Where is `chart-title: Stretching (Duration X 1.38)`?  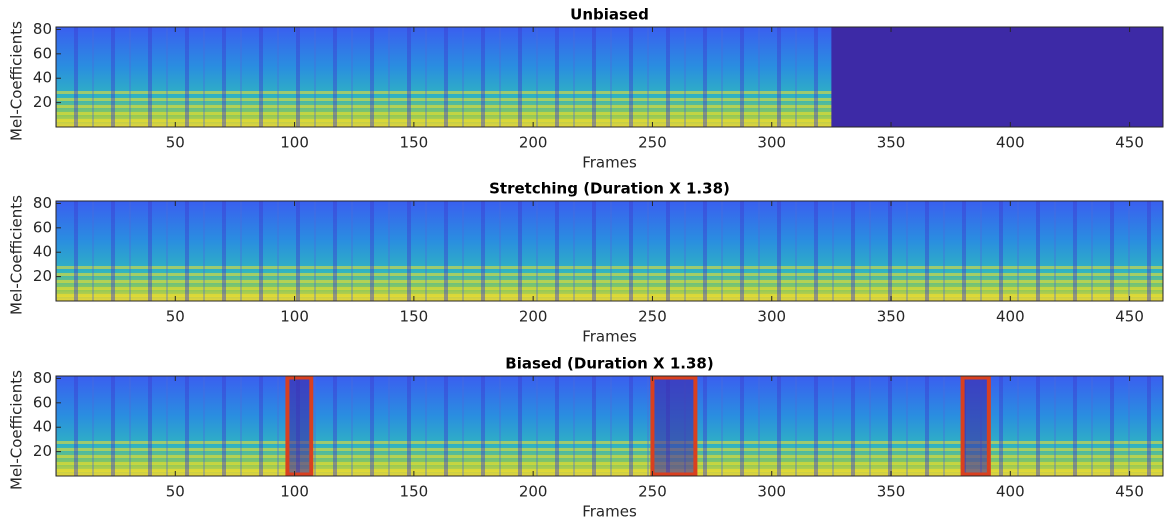 chart-title: Stretching (Duration X 1.38) is located at coordinates (609, 189).